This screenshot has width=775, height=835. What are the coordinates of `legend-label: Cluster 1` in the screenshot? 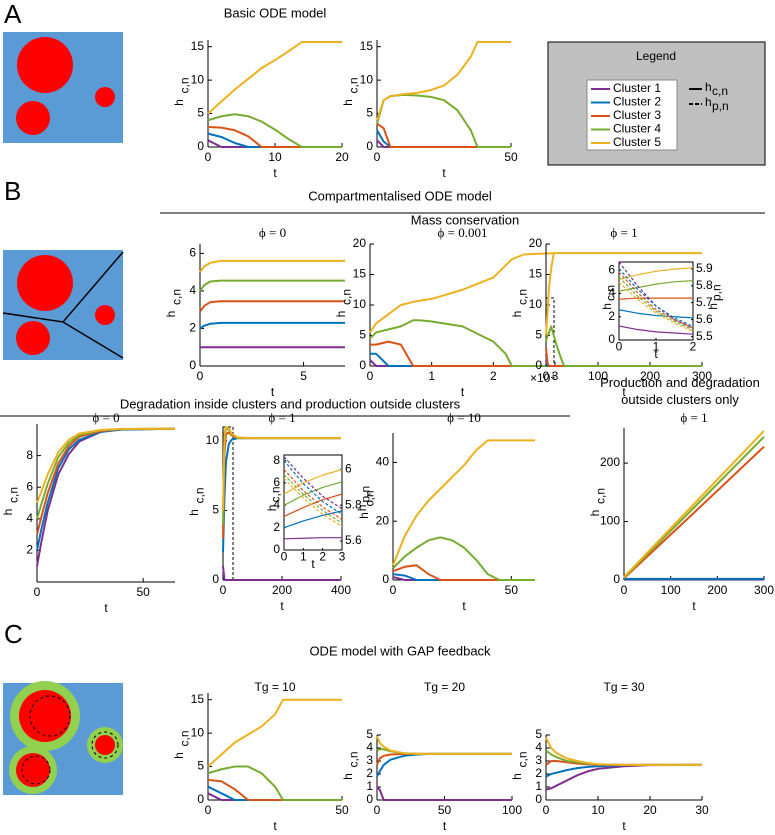 It's located at (637, 88).